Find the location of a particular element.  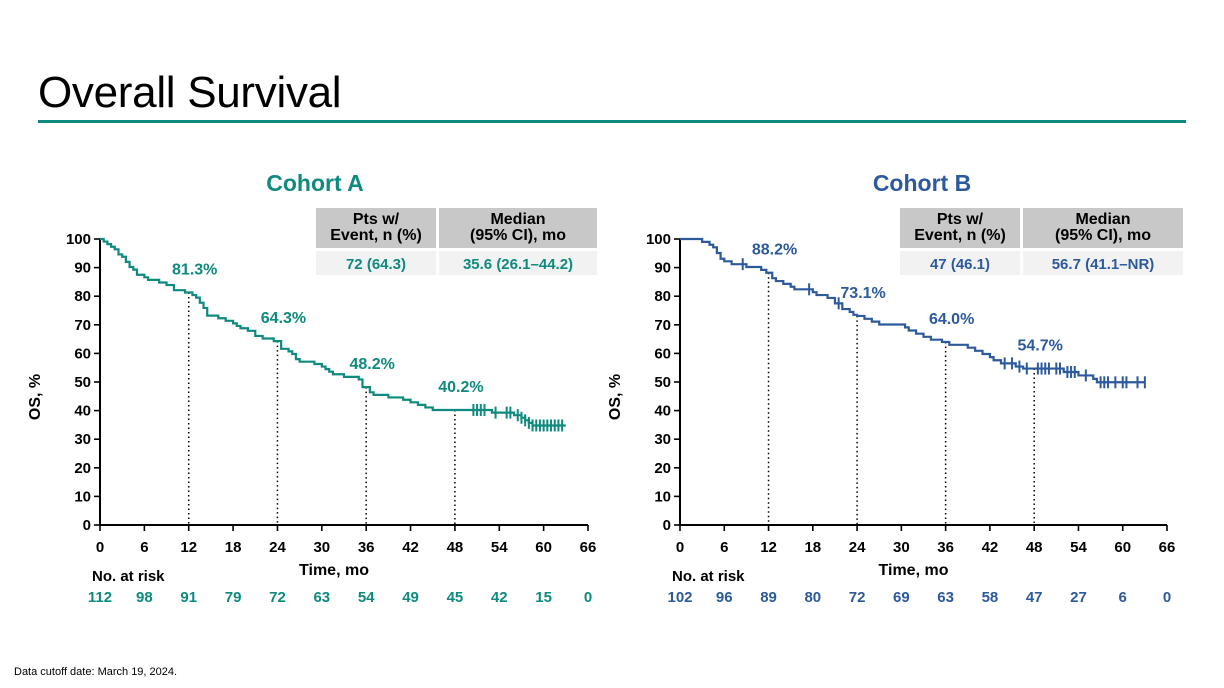

landmark-label: 73.1% is located at coordinates (862, 293).